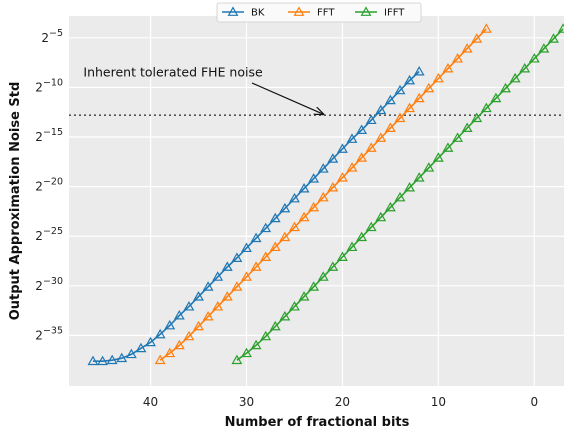  I want to click on x-tick-label: 30, so click(246, 402).